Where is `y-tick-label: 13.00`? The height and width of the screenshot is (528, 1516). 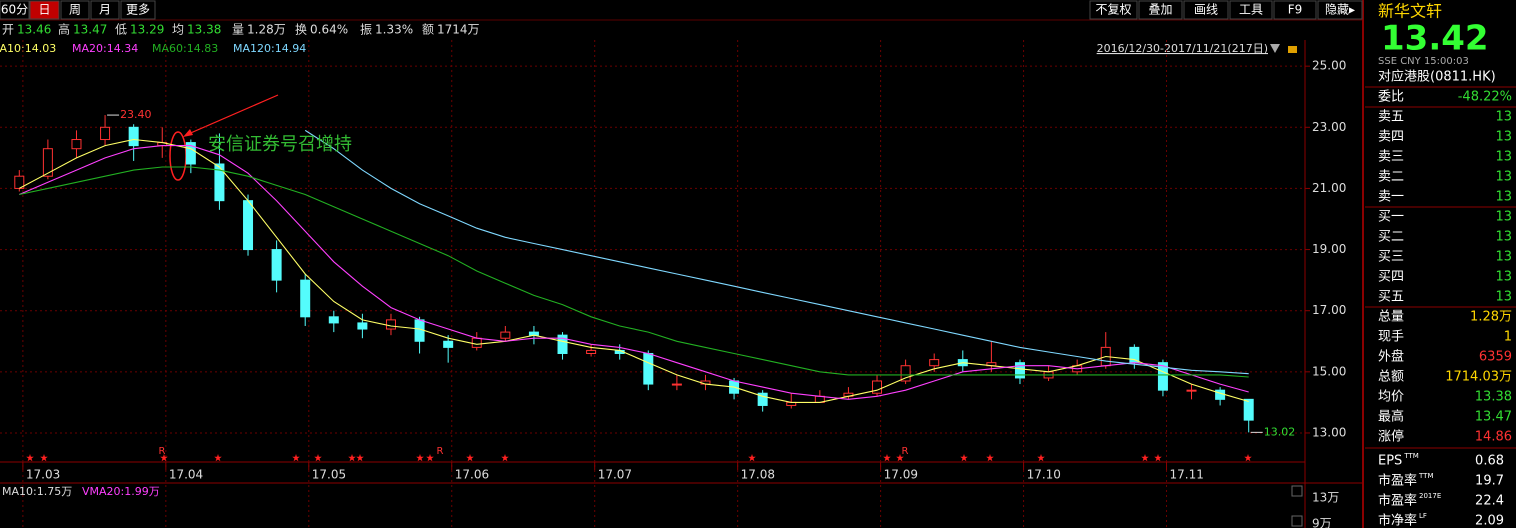
y-tick-label: 13.00 is located at coordinates (1329, 432).